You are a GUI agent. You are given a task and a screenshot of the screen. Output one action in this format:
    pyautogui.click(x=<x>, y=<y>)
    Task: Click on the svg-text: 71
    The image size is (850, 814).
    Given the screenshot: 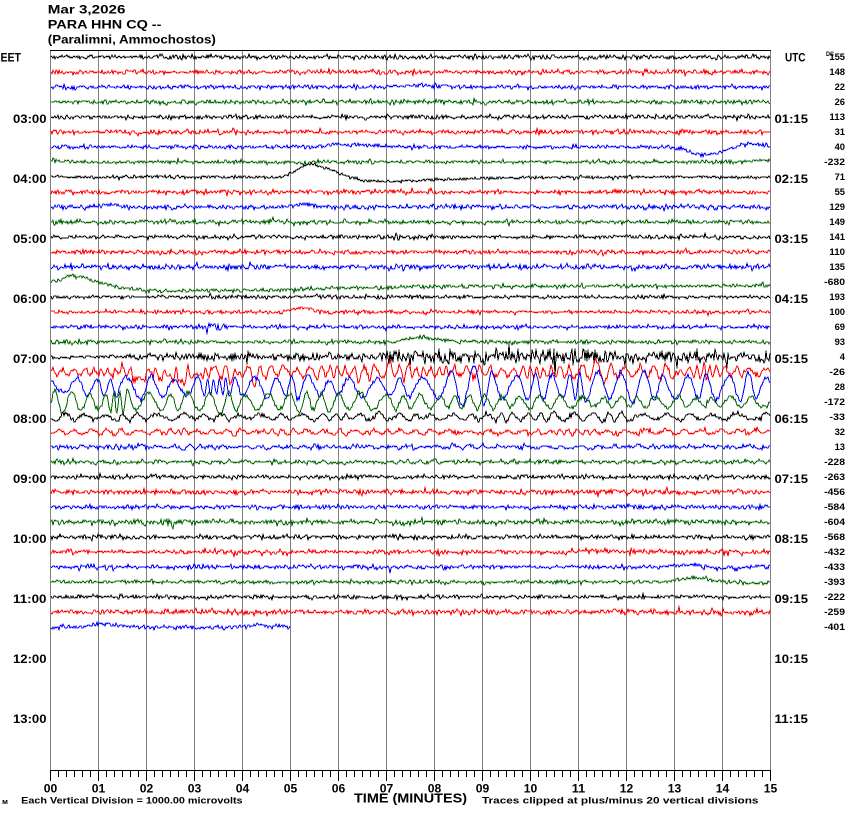 What is the action you would take?
    pyautogui.click(x=840, y=177)
    